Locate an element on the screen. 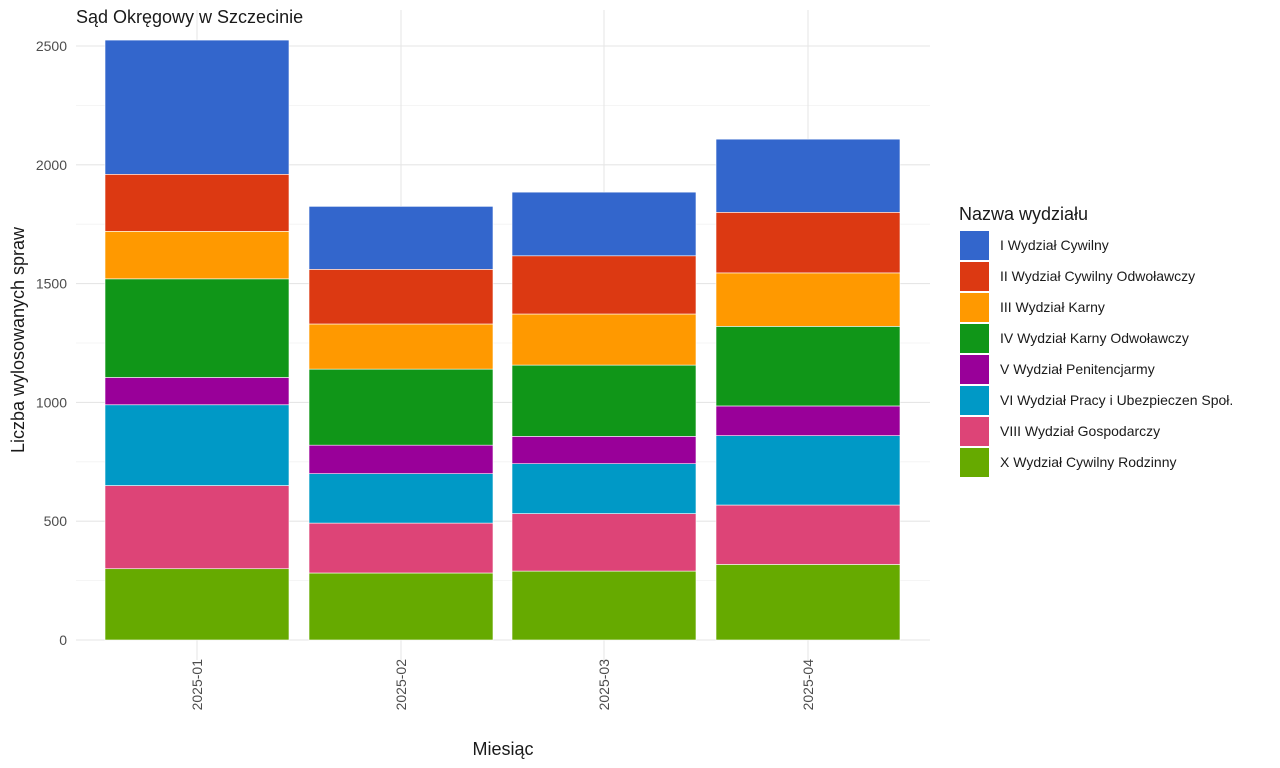 The height and width of the screenshot is (768, 1280). x-tick-label: 2025-04 is located at coordinates (808, 685).